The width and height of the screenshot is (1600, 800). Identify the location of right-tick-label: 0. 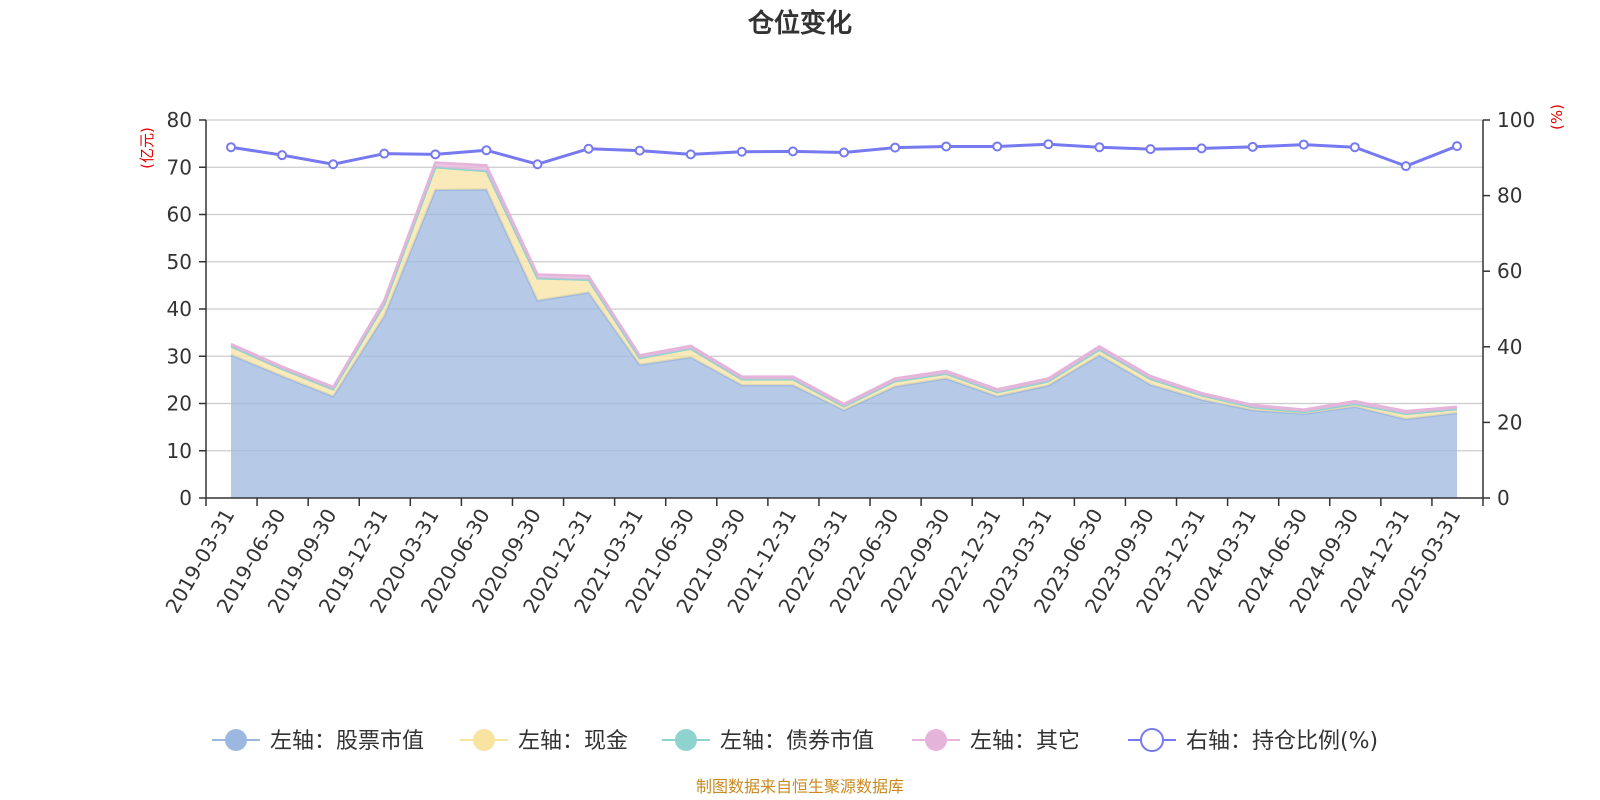
(1503, 498).